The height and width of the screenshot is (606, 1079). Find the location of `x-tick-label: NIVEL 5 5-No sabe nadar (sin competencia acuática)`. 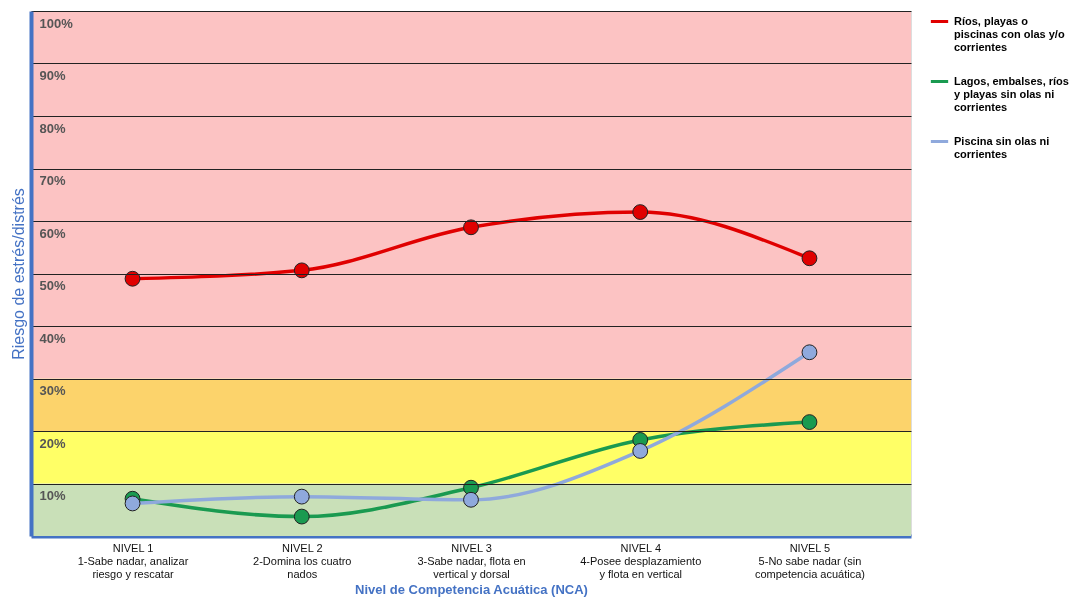

x-tick-label: NIVEL 5 5-No sabe nadar (sin competencia acuática) is located at coordinates (809, 560).